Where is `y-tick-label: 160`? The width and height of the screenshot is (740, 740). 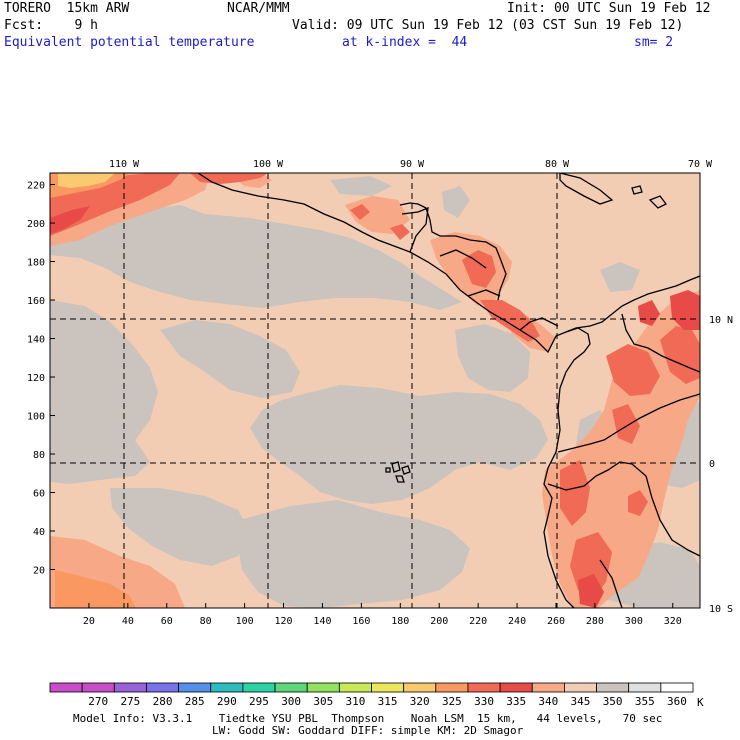
y-tick-label: 160 is located at coordinates (36, 301).